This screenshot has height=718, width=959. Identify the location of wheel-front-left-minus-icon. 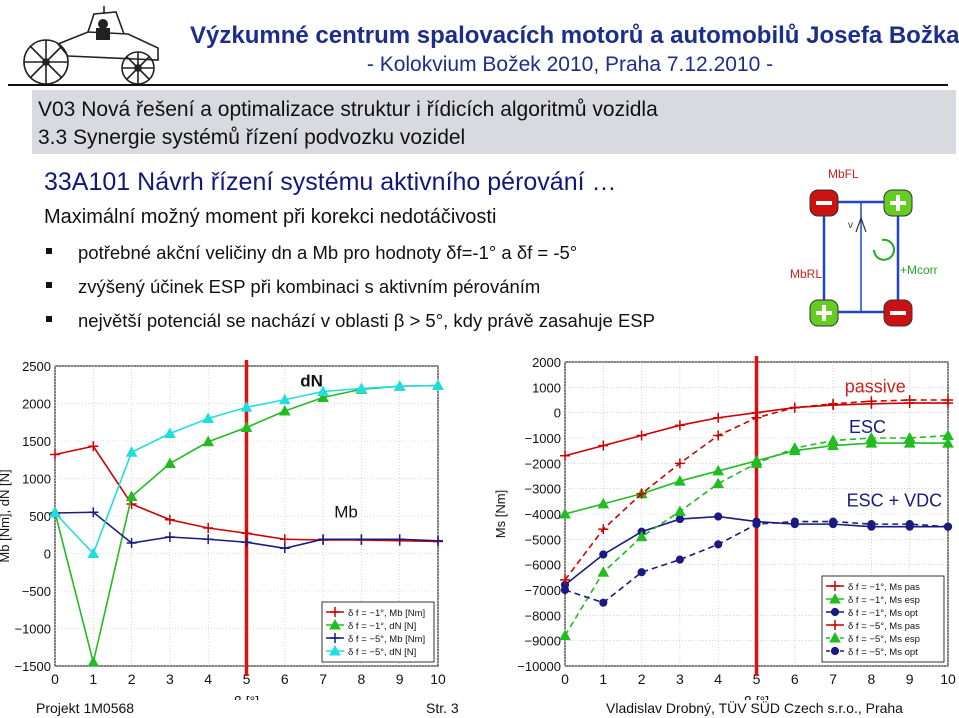
(824, 203).